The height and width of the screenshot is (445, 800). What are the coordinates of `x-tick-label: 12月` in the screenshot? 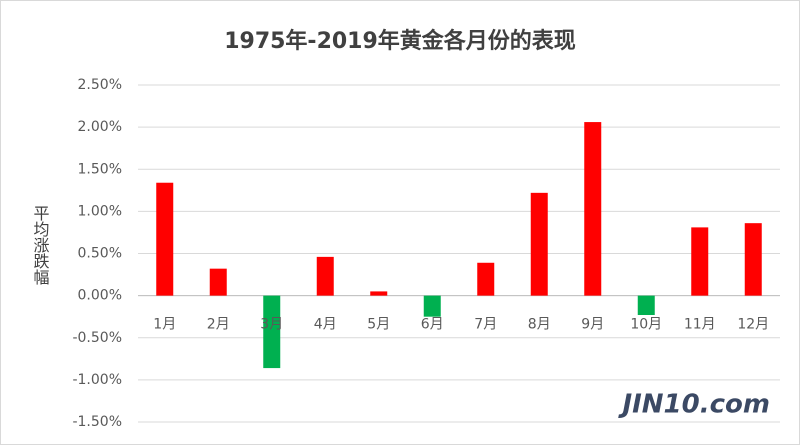 It's located at (753, 325).